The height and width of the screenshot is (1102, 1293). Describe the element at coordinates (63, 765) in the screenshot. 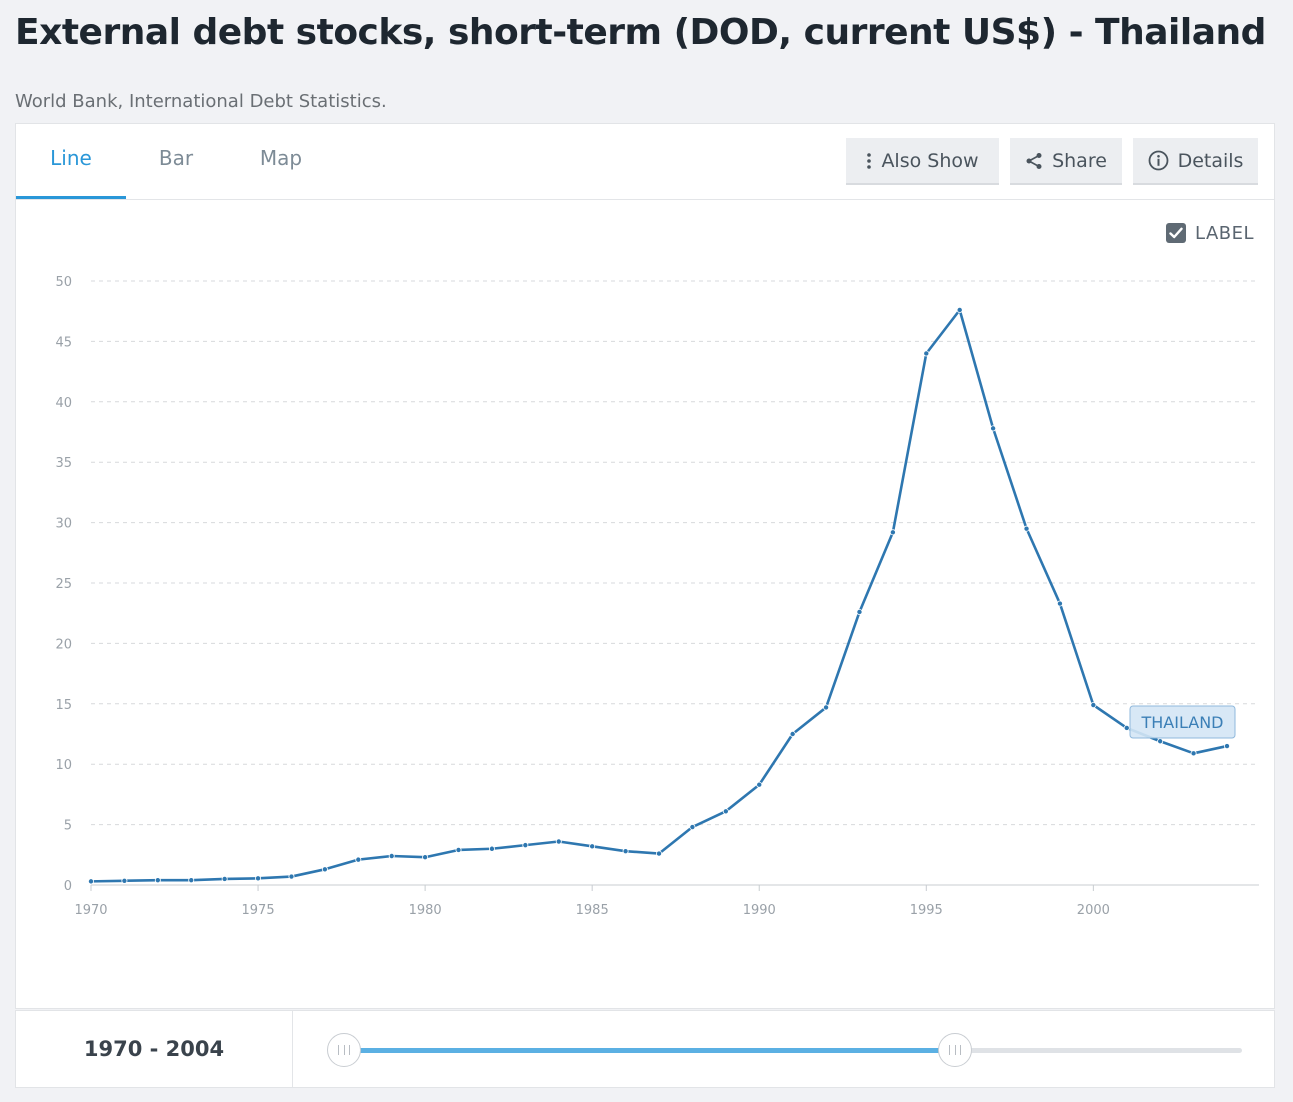

I see `y-tick-label: 10` at that location.